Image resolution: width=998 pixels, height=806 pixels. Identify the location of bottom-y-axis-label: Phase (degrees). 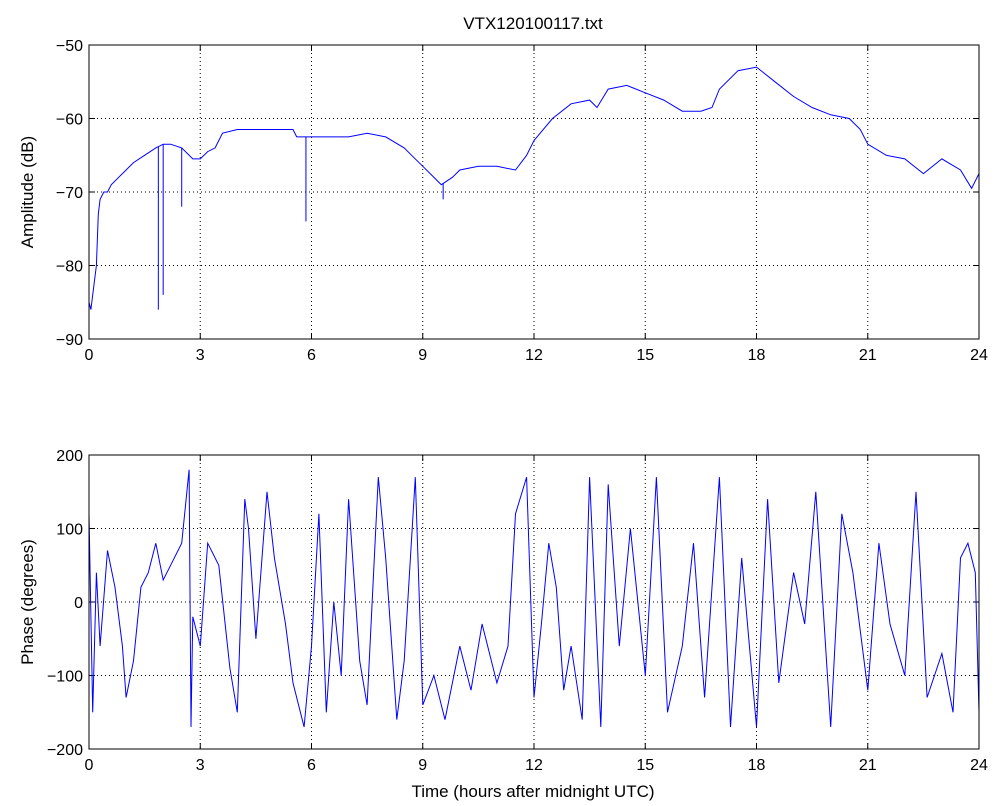
(27, 602).